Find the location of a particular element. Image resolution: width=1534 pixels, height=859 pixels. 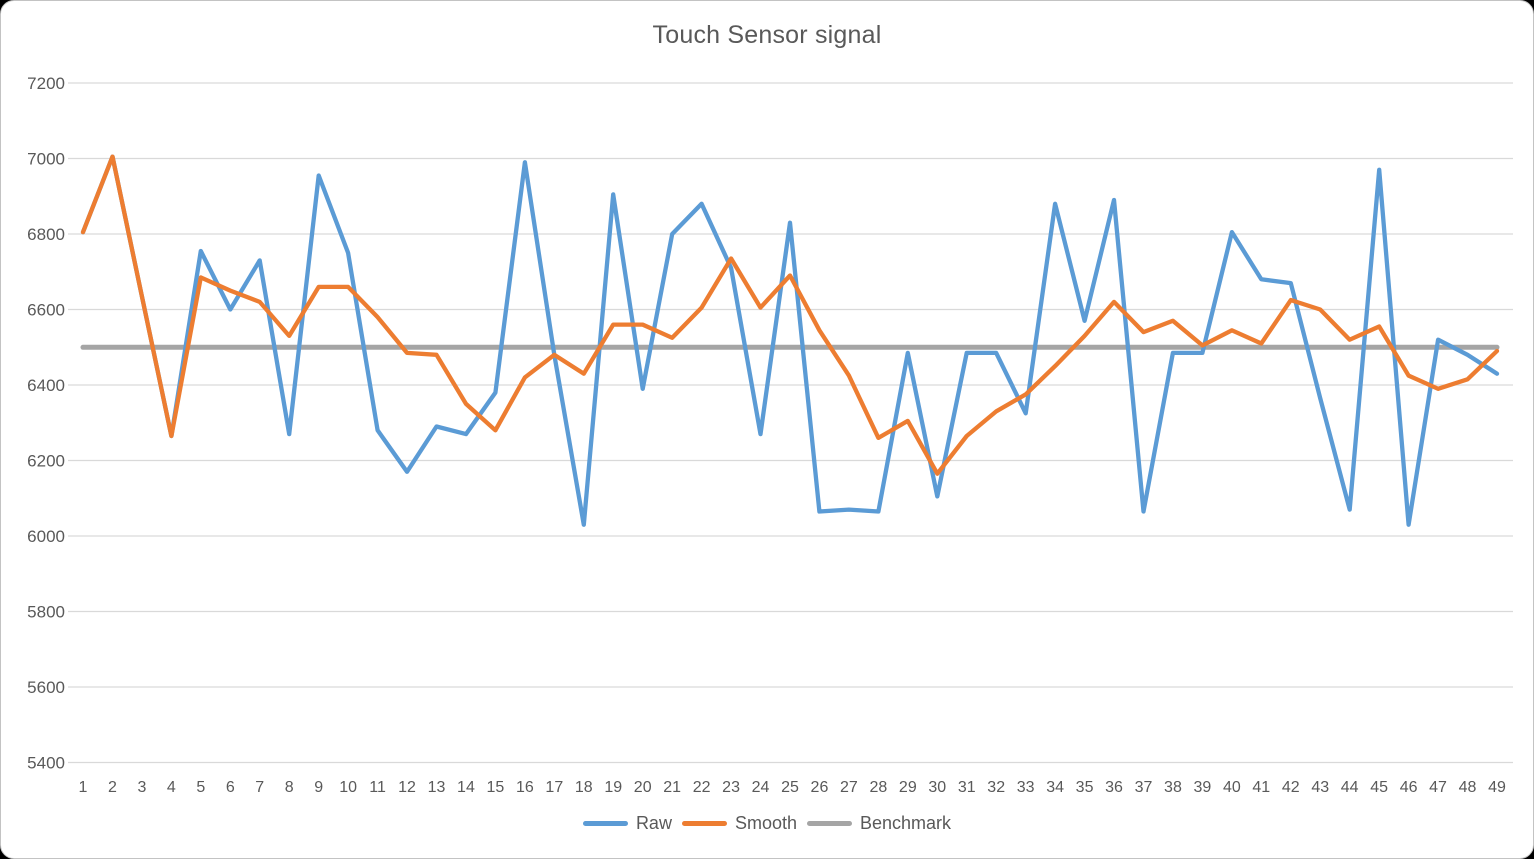

y-axis-label: 6600 is located at coordinates (46, 310).